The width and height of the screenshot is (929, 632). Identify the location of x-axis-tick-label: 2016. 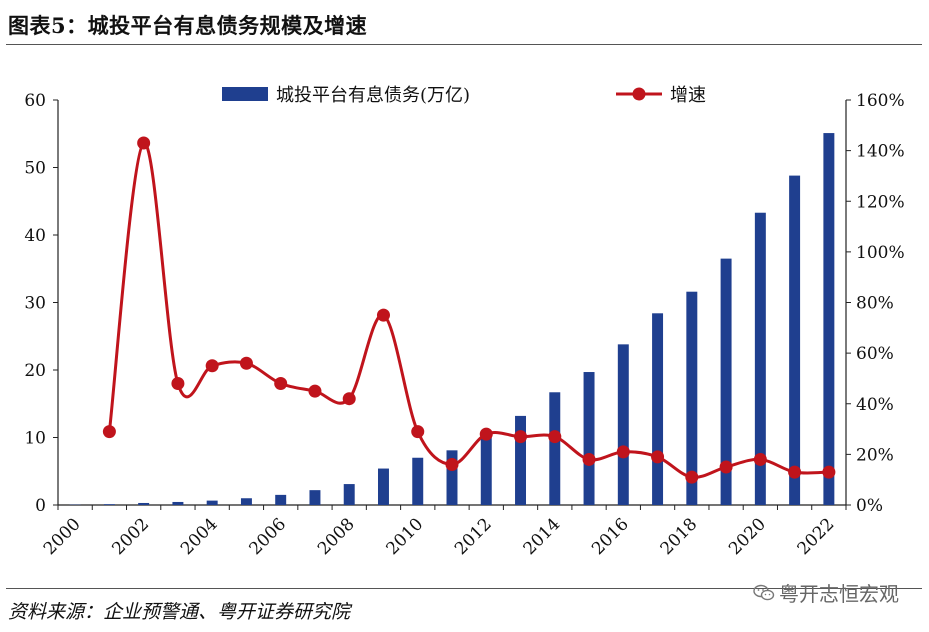
(610, 536).